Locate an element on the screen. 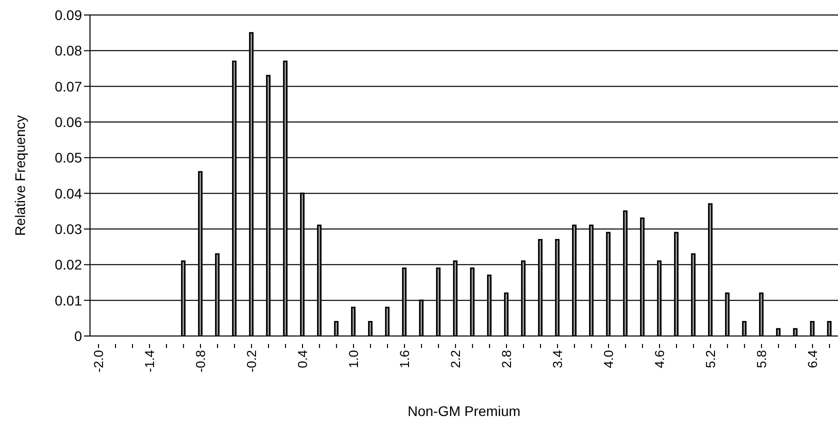  x-tick-label: 1.6 is located at coordinates (404, 359).